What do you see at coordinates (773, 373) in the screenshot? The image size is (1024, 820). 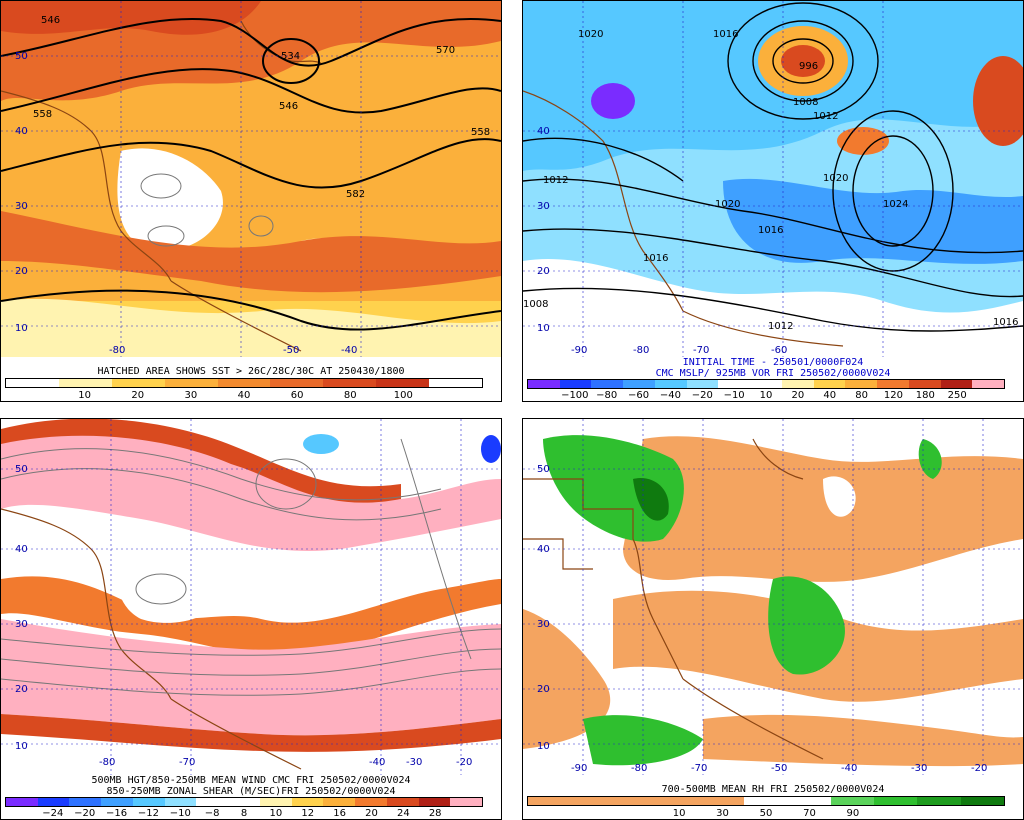 I see `map-caption: CMC MSLP/ 925MB VOR FRI 250502/0000V024` at bounding box center [773, 373].